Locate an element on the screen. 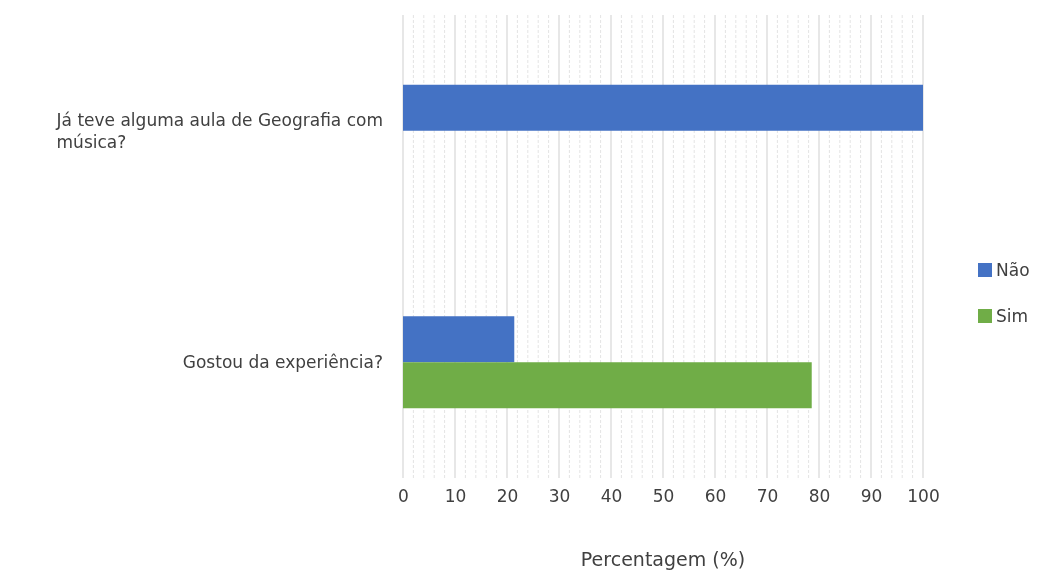 Image resolution: width=1045 pixels, height=571 pixels. legend-label: Sim is located at coordinates (1012, 316).